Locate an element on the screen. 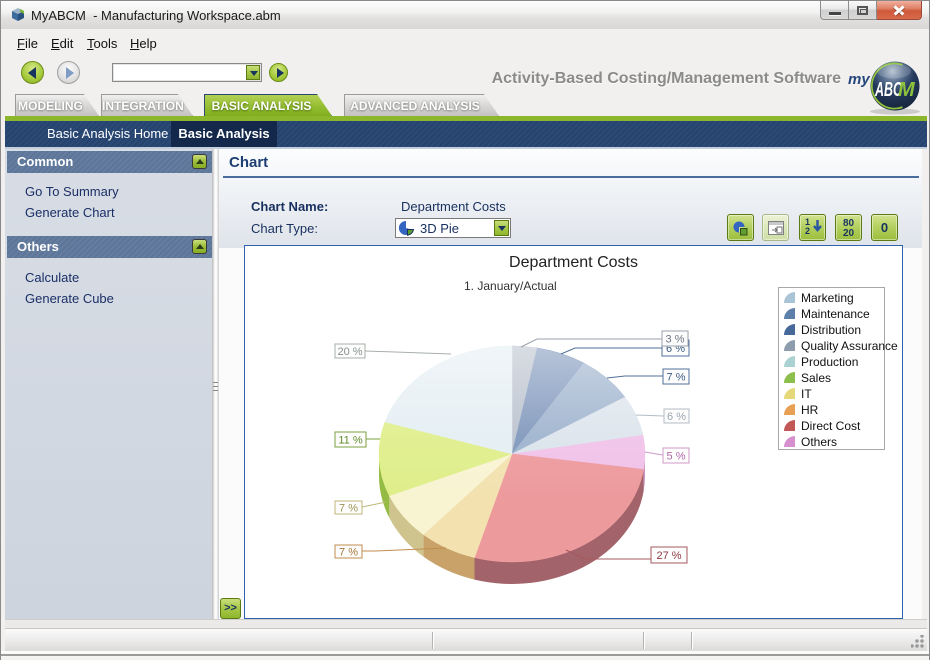  svg-text: M is located at coordinates (907, 90).